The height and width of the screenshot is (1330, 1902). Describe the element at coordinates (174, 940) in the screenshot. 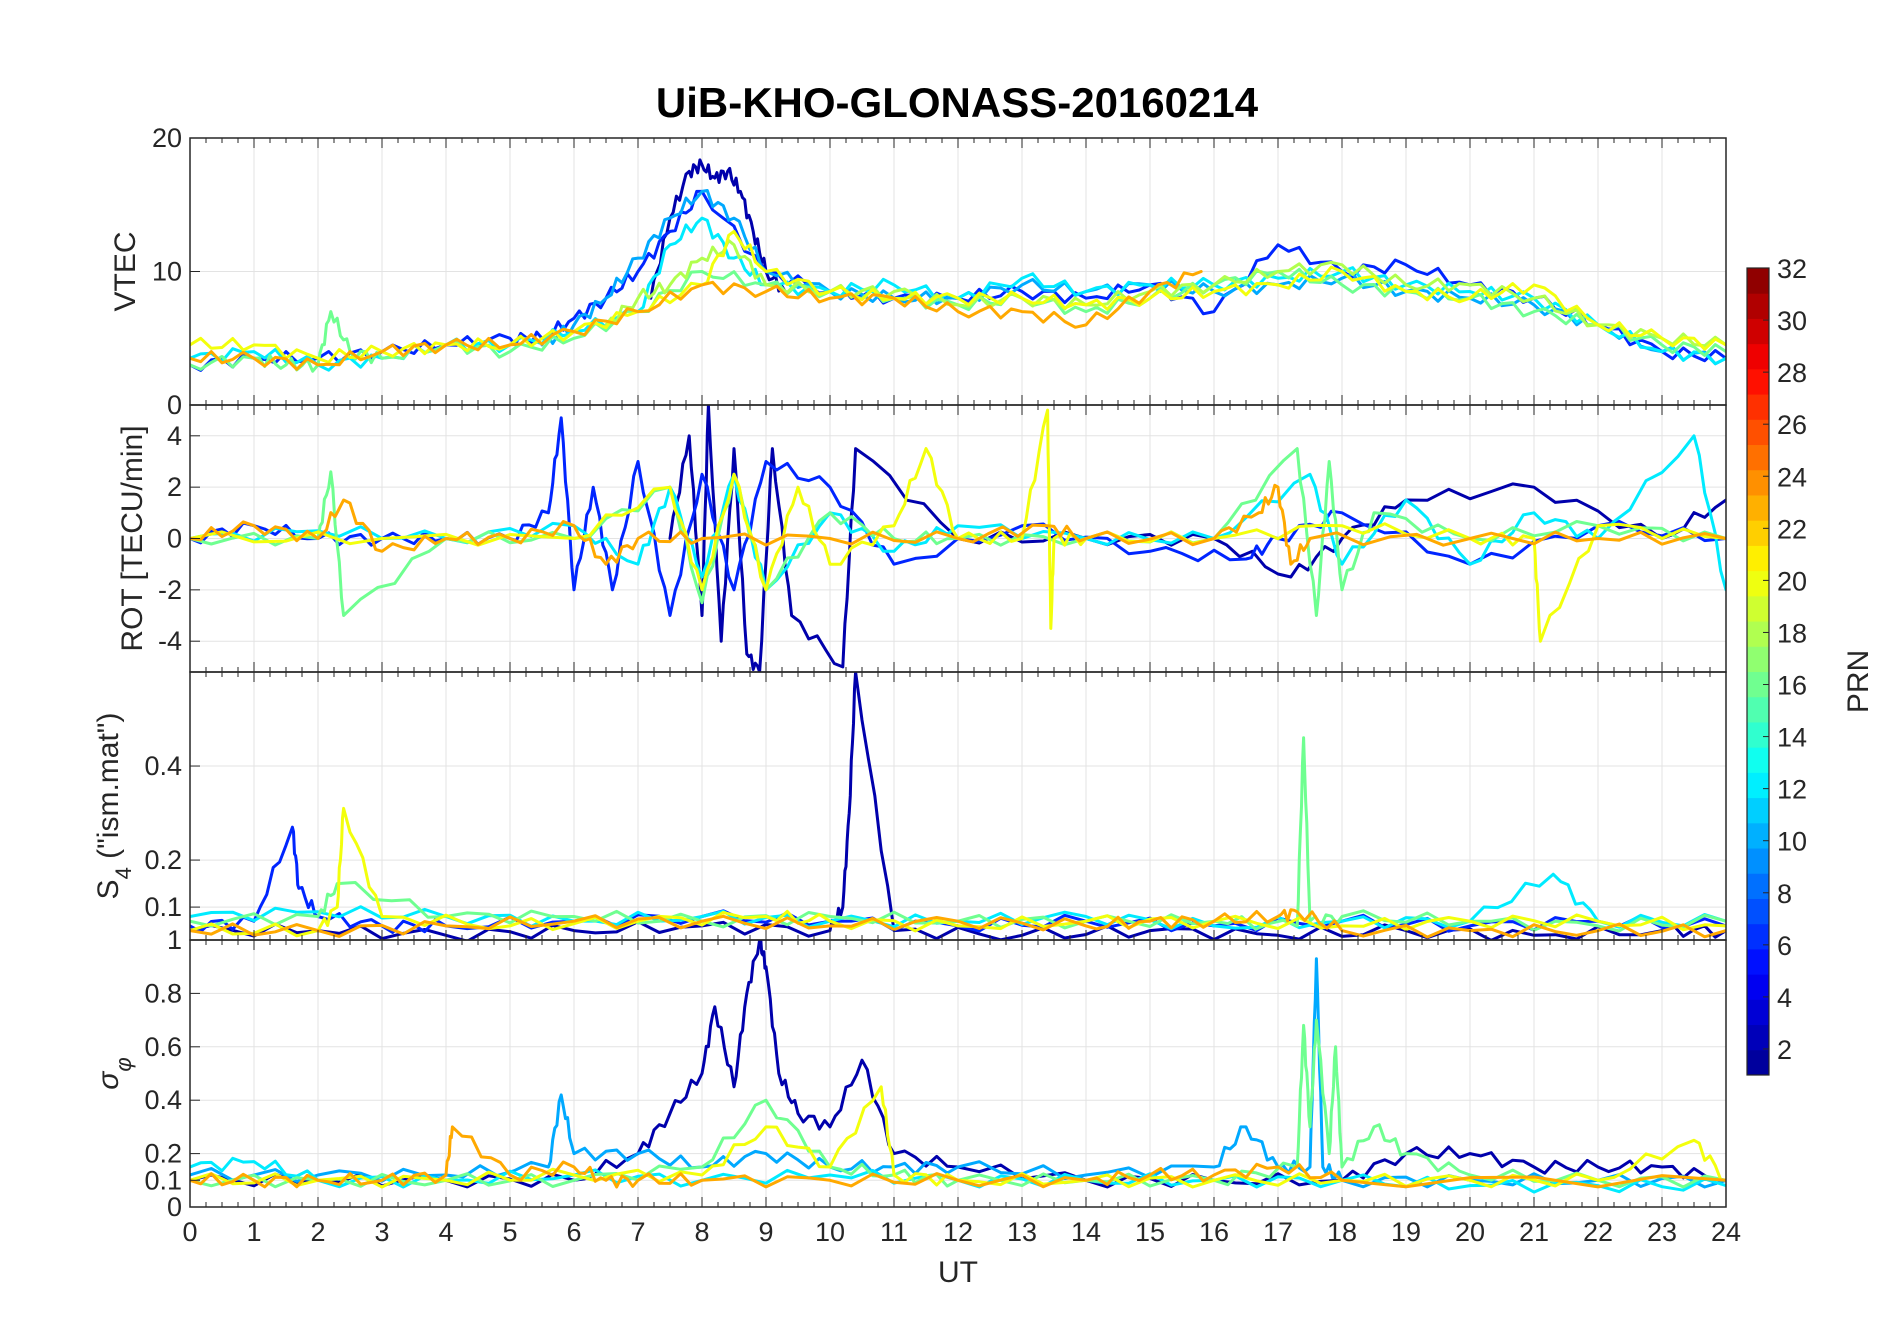

I see `y-tick-label: 1` at that location.